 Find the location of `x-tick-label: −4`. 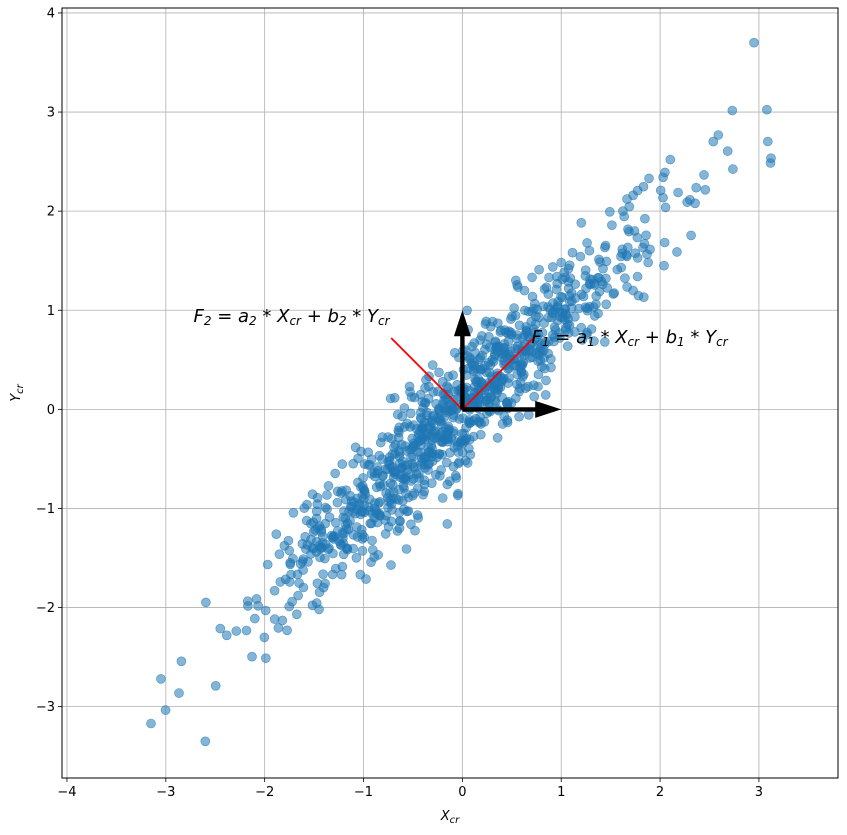

x-tick-label: −4 is located at coordinates (66, 792).